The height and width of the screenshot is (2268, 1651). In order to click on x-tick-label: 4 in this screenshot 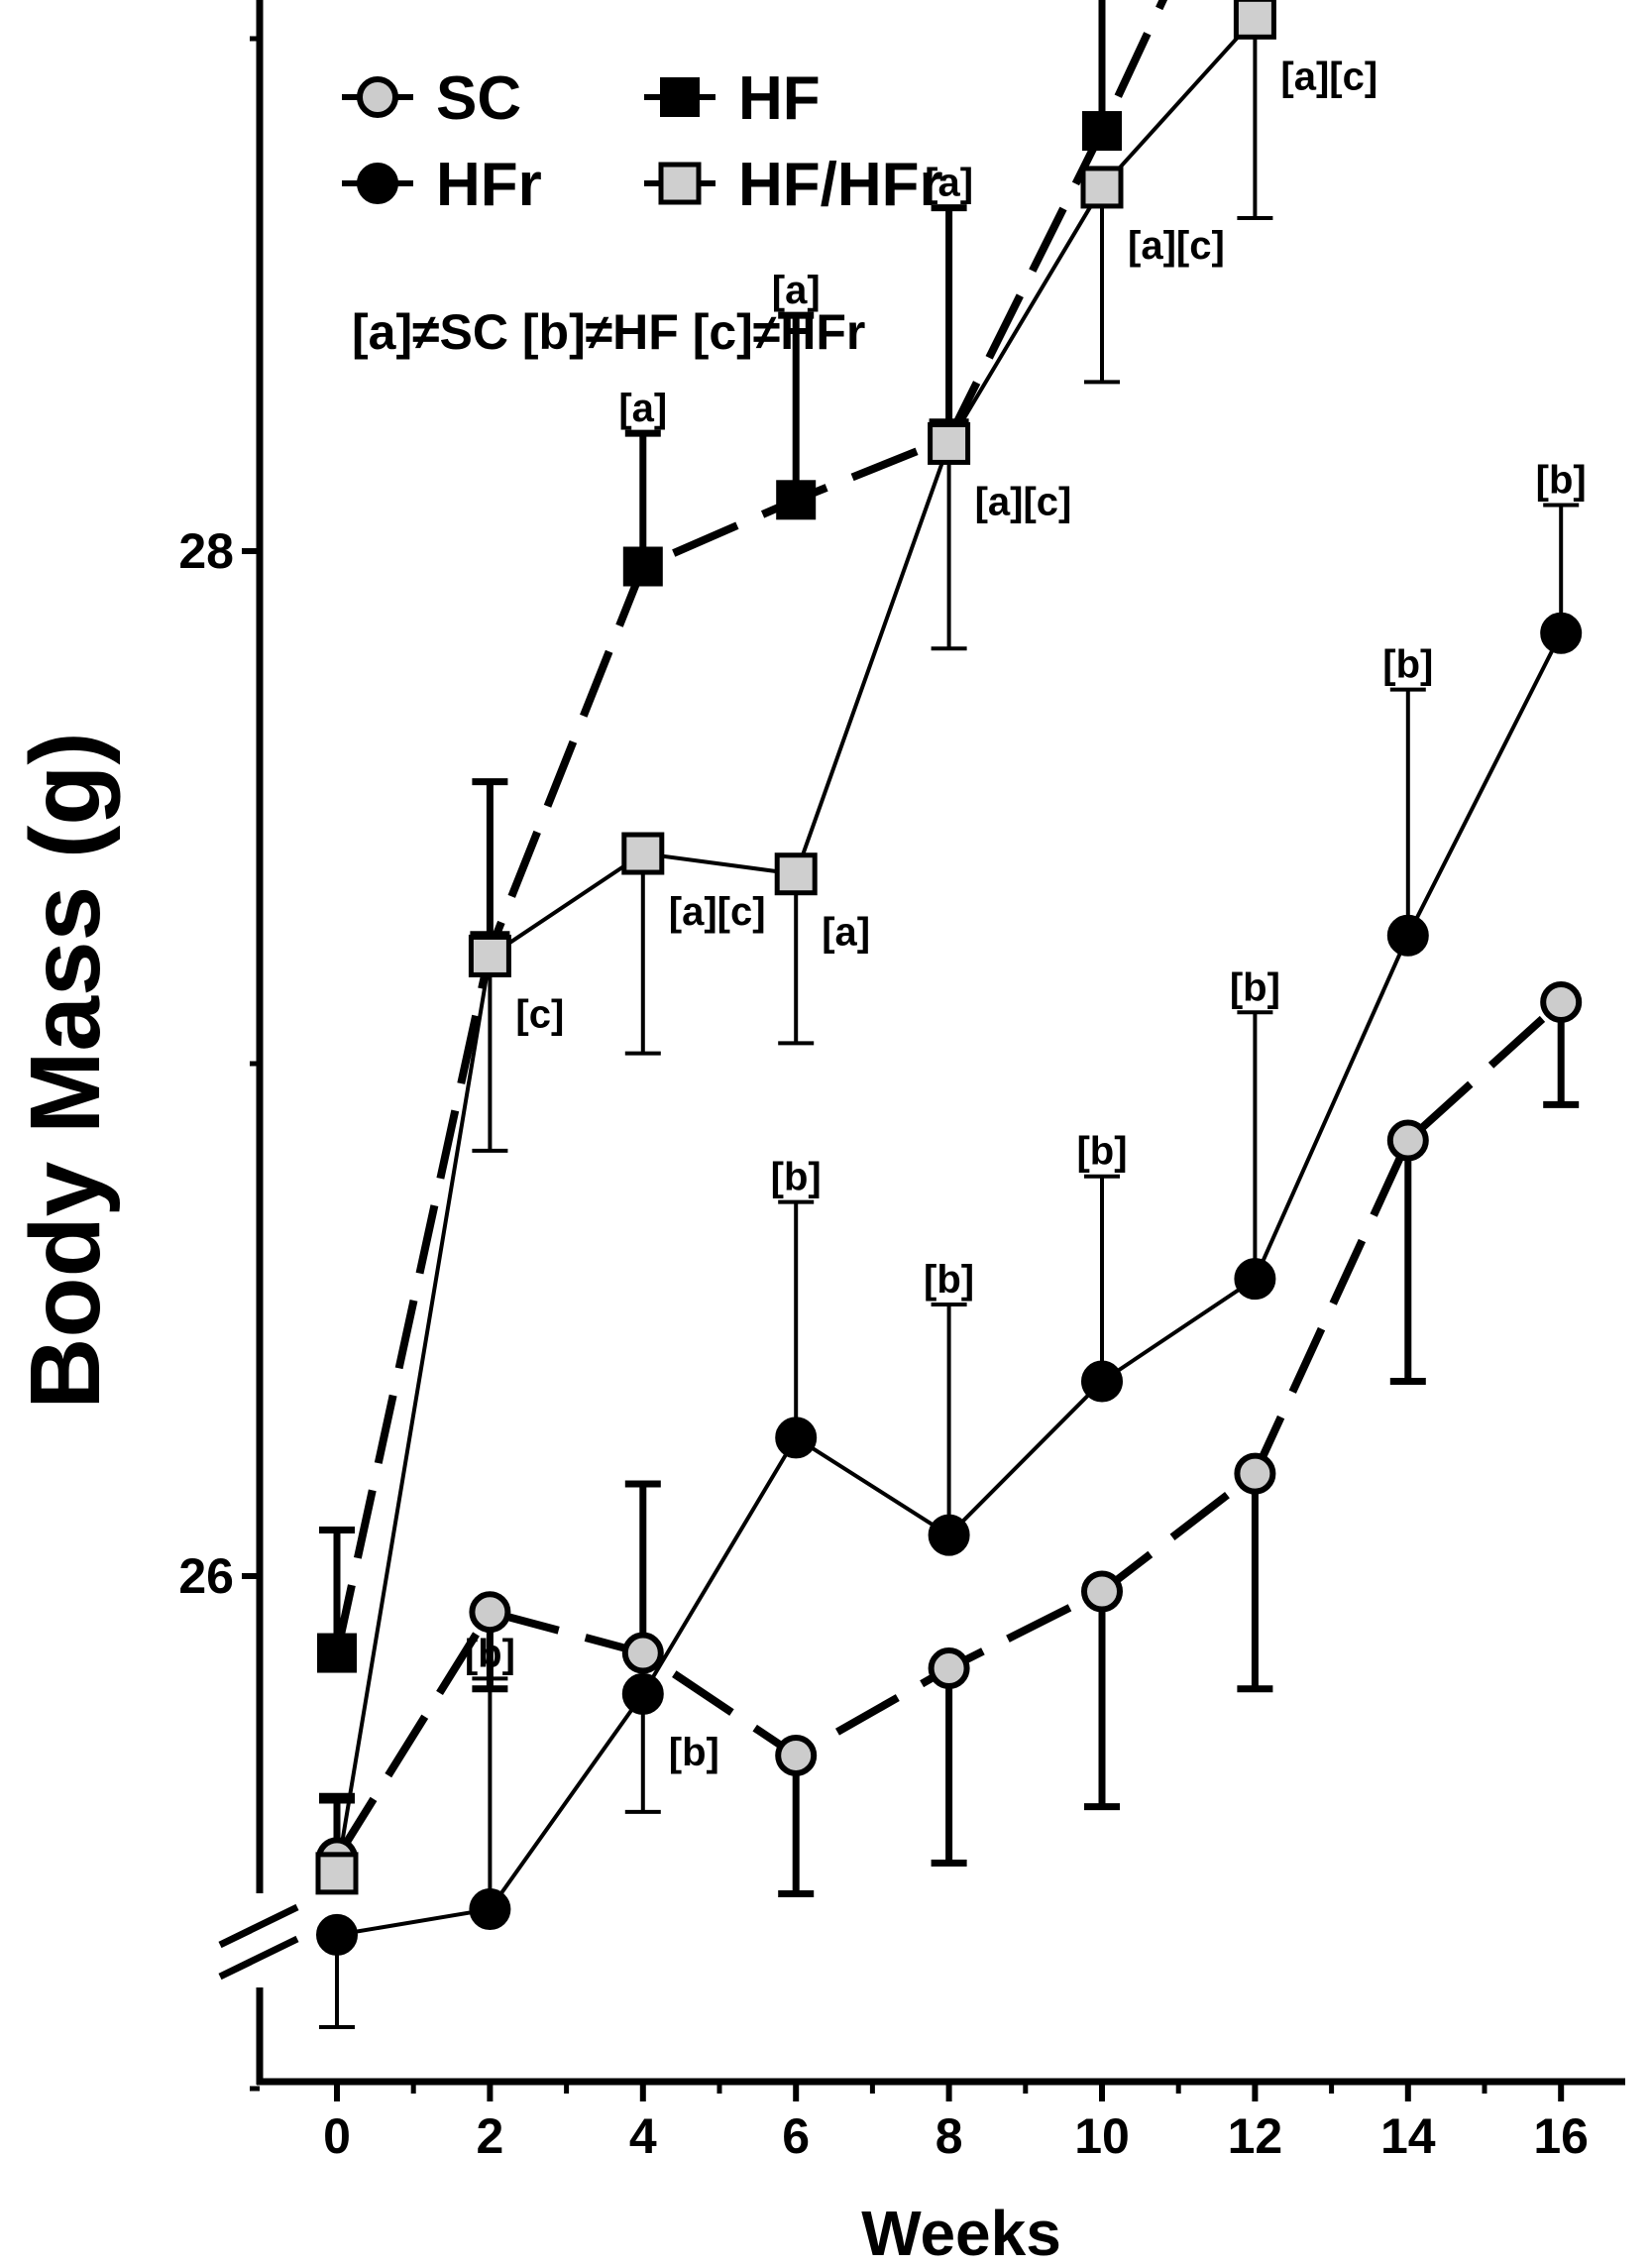, I will do `click(643, 2136)`.